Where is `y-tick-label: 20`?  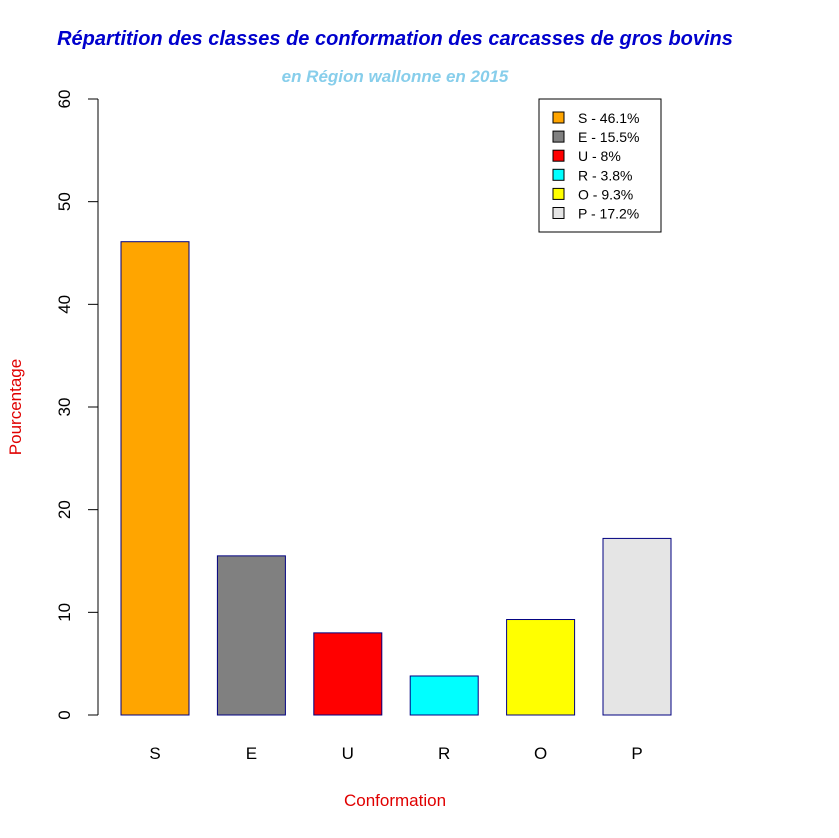
y-tick-label: 20 is located at coordinates (64, 509).